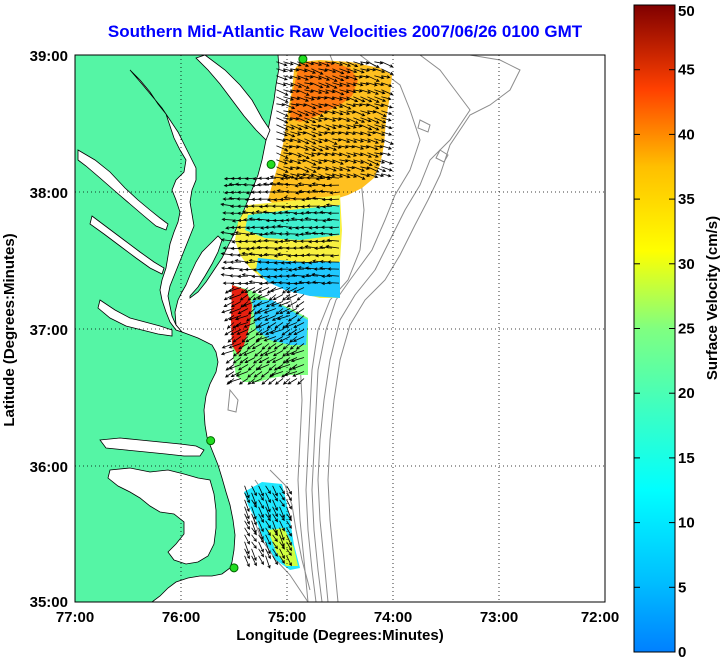 The image size is (724, 659). Describe the element at coordinates (686, 393) in the screenshot. I see `colorbar-tick-label: 20` at that location.